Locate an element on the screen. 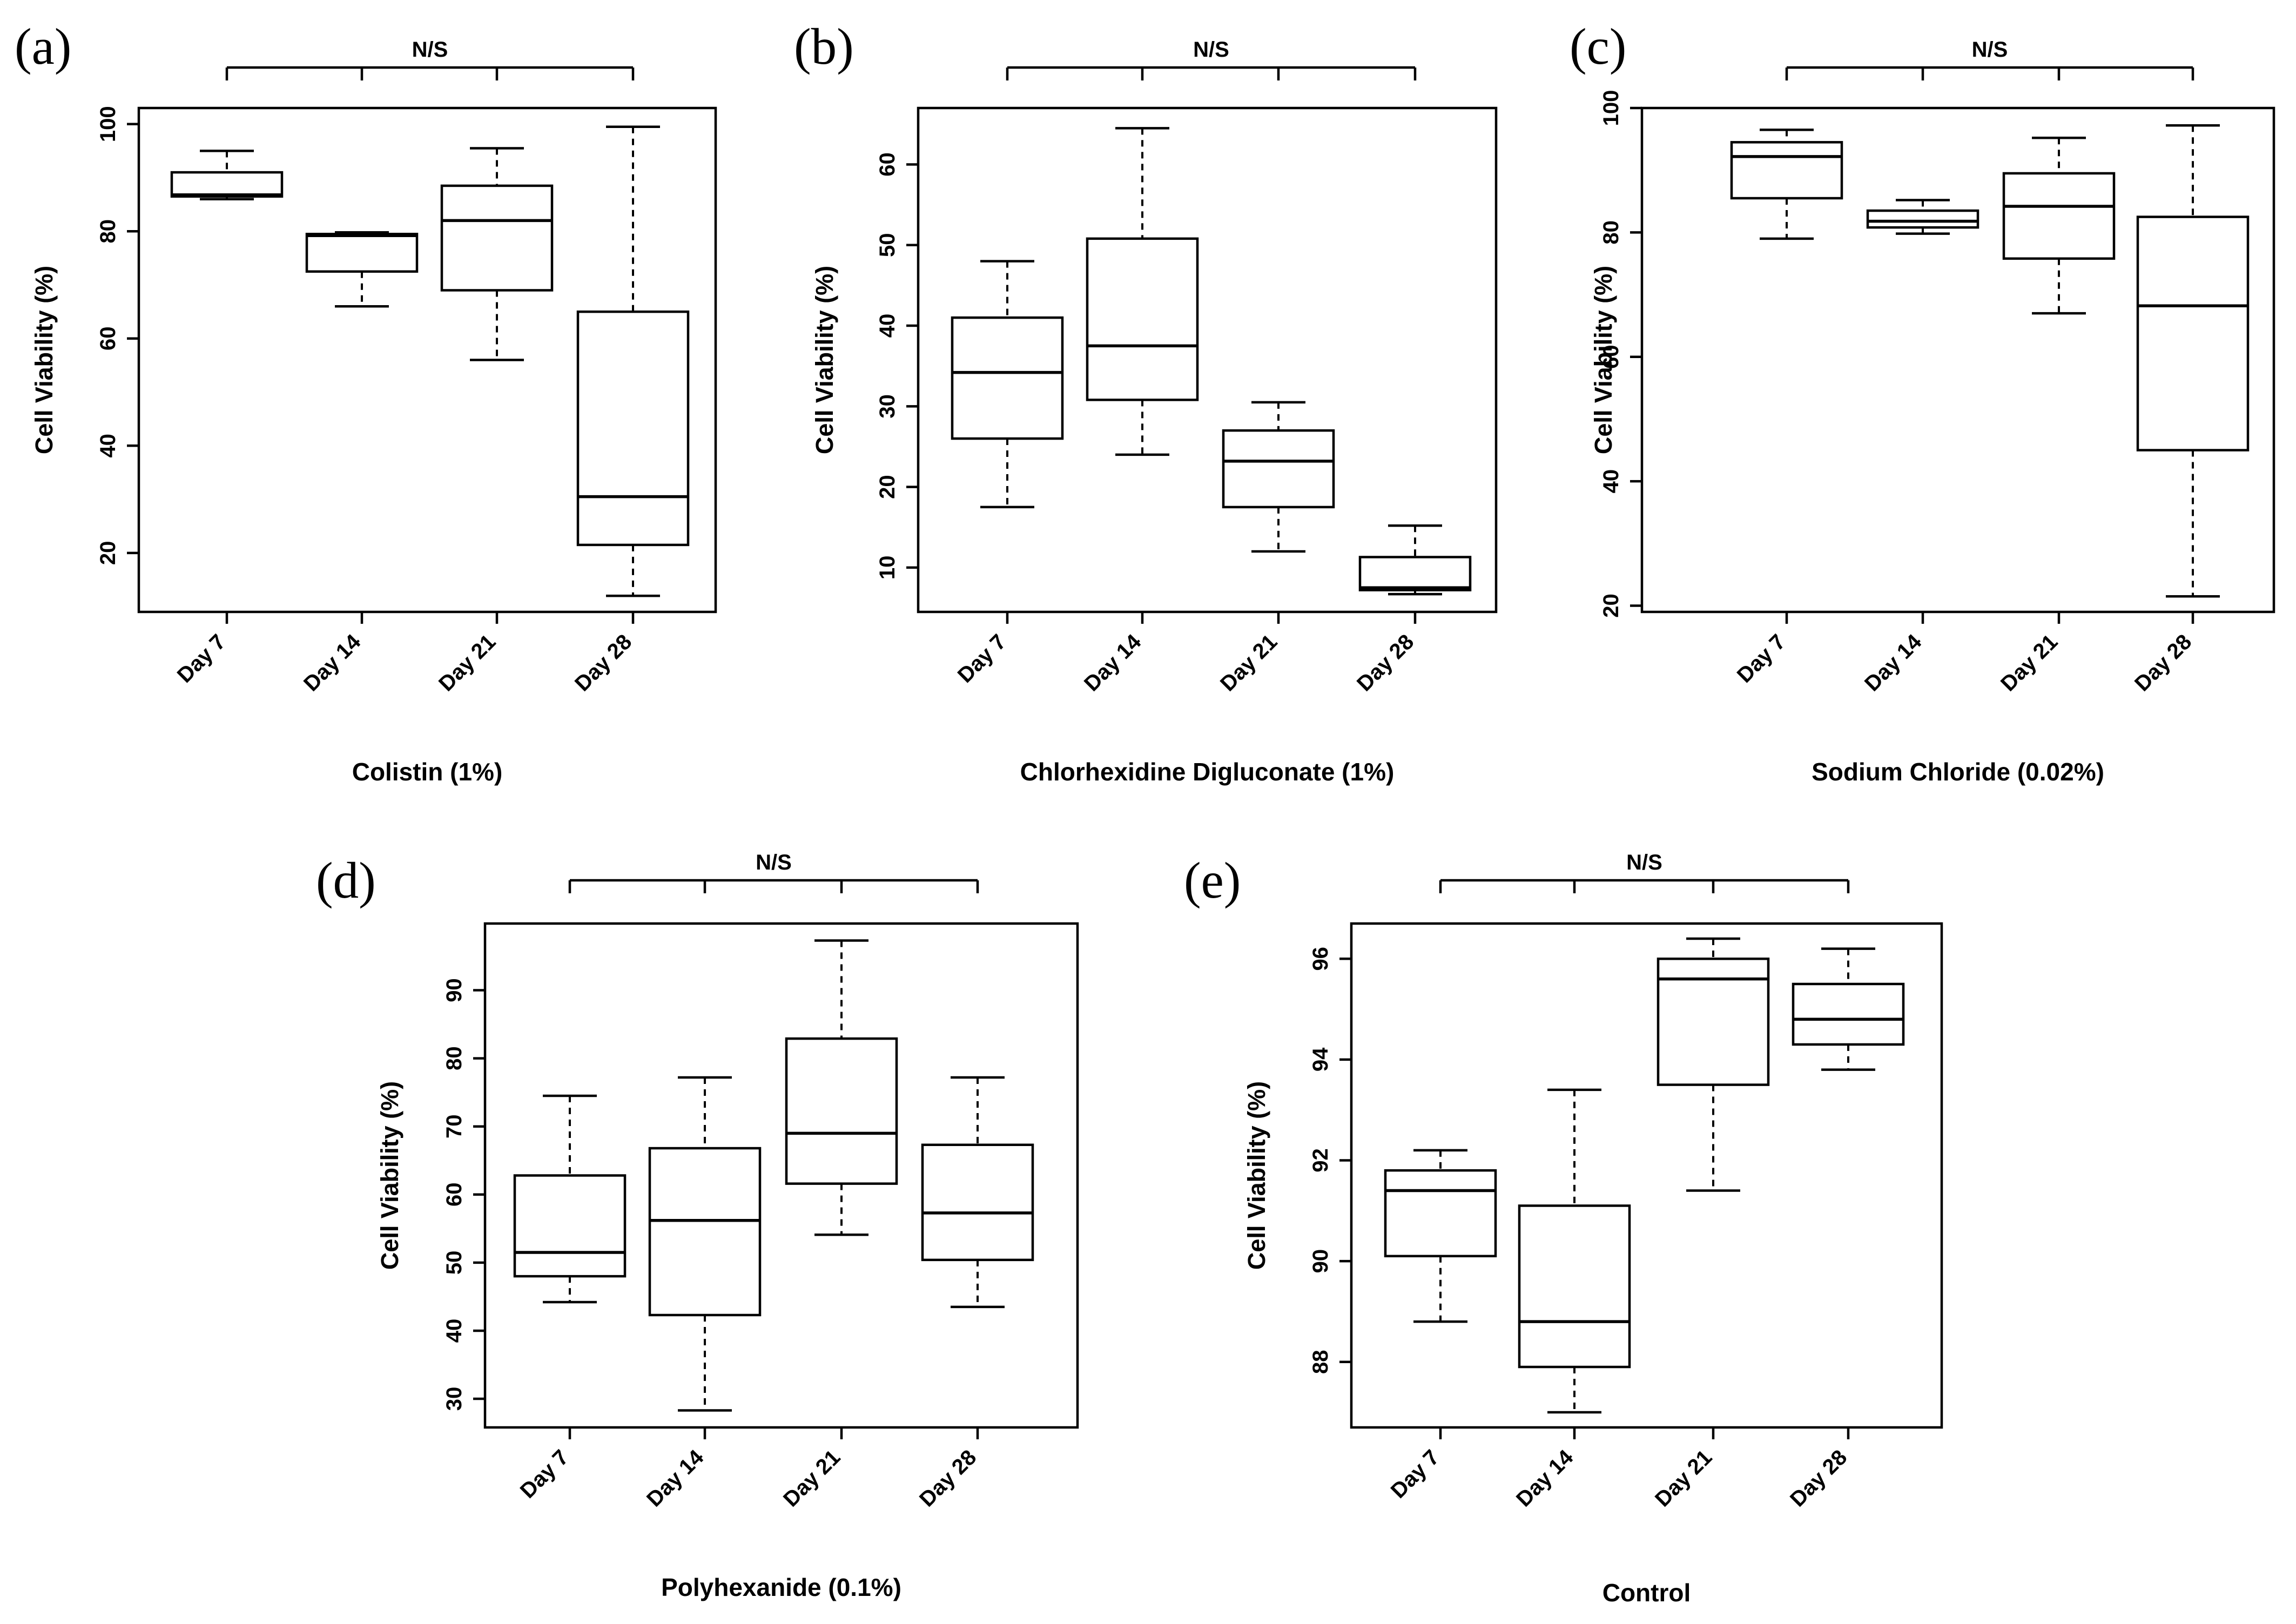 The height and width of the screenshot is (1624, 2296). treatment-label: Sodium Chloride (0.02%) is located at coordinates (1958, 772).